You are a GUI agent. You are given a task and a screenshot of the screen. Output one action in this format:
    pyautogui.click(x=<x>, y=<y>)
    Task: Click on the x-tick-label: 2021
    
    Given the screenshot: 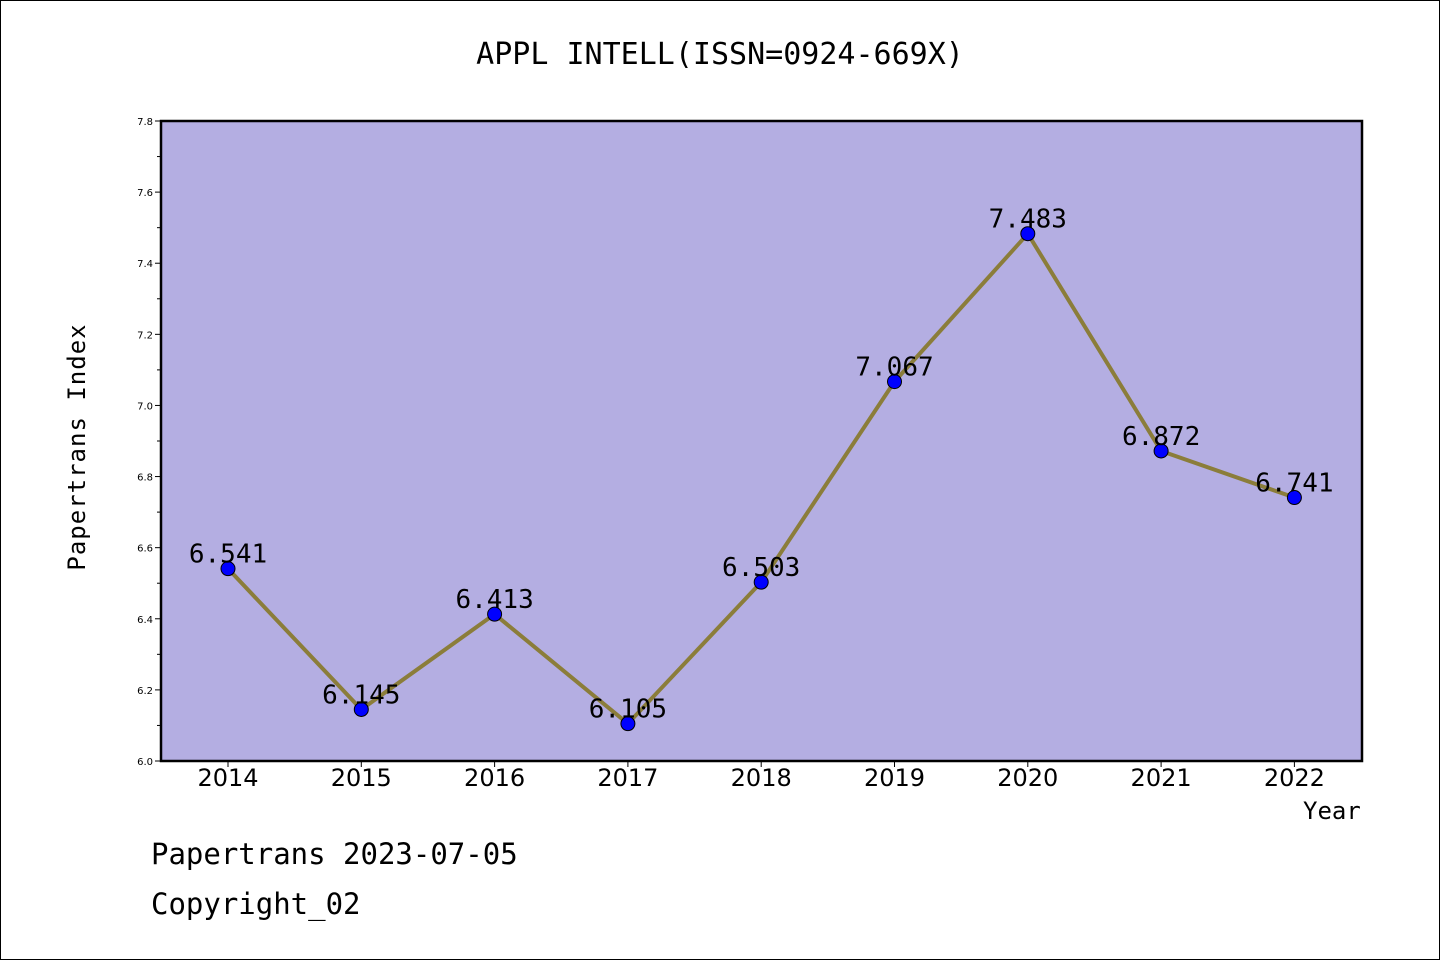 What is the action you would take?
    pyautogui.click(x=1161, y=778)
    